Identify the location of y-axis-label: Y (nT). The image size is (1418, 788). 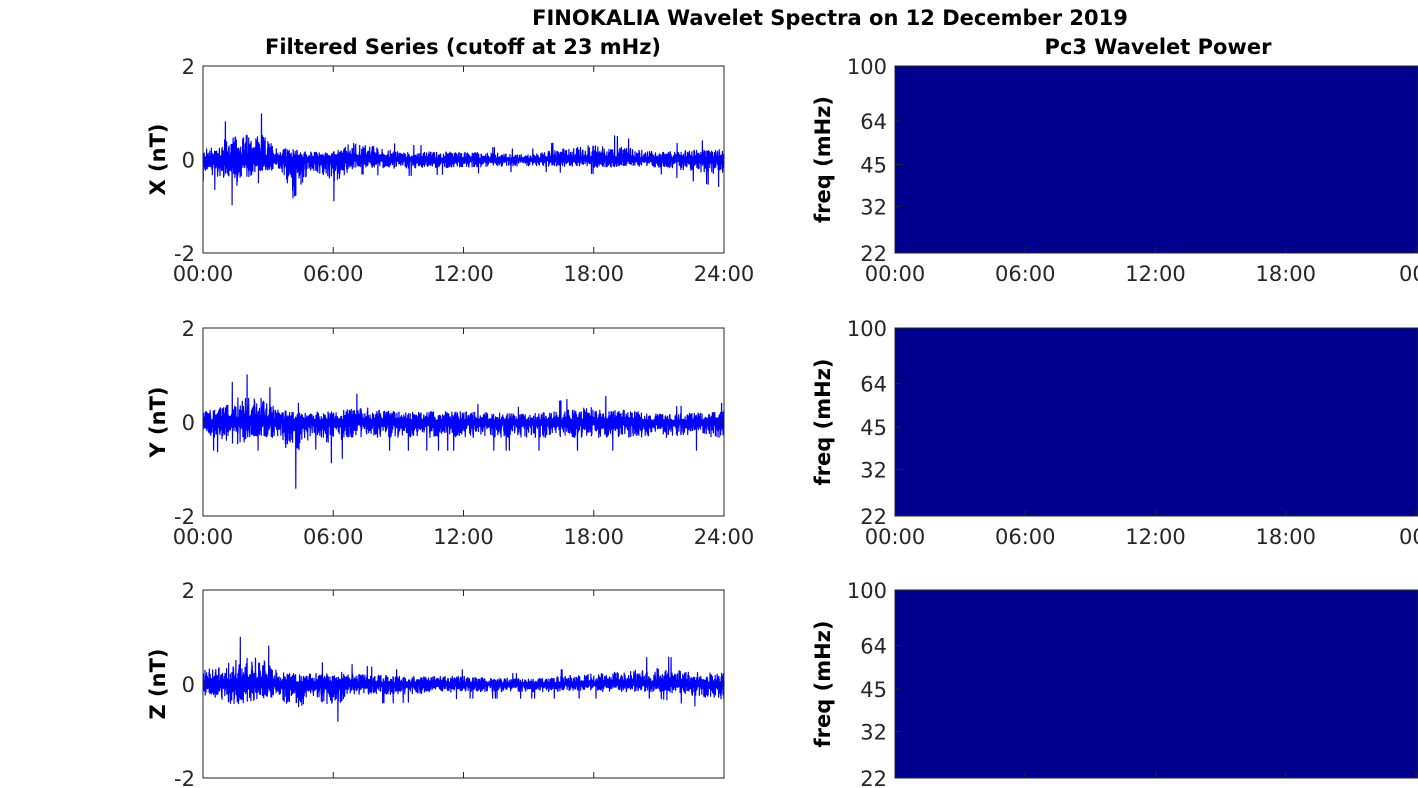
(158, 423).